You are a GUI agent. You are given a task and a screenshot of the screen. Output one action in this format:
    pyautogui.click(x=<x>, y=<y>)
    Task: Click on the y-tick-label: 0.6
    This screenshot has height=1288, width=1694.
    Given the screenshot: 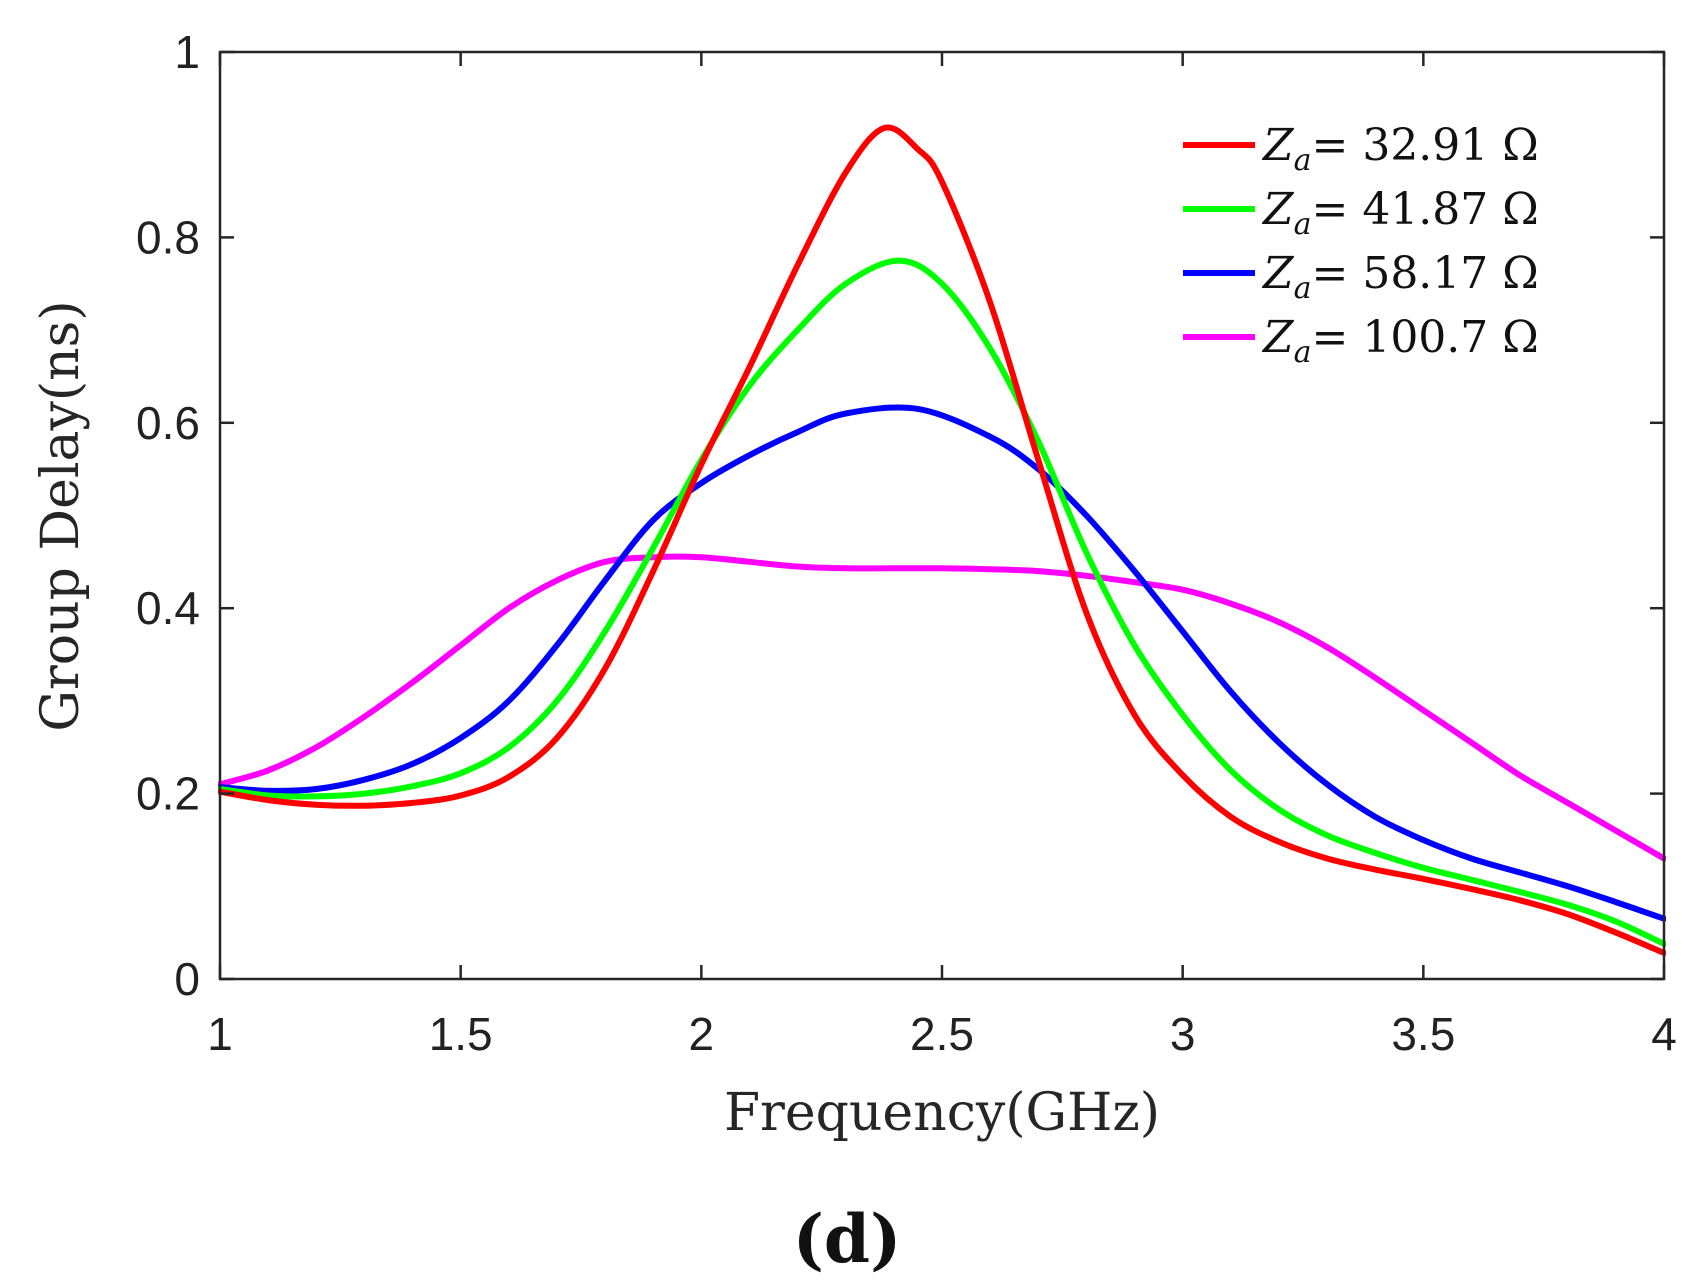 What is the action you would take?
    pyautogui.click(x=168, y=423)
    